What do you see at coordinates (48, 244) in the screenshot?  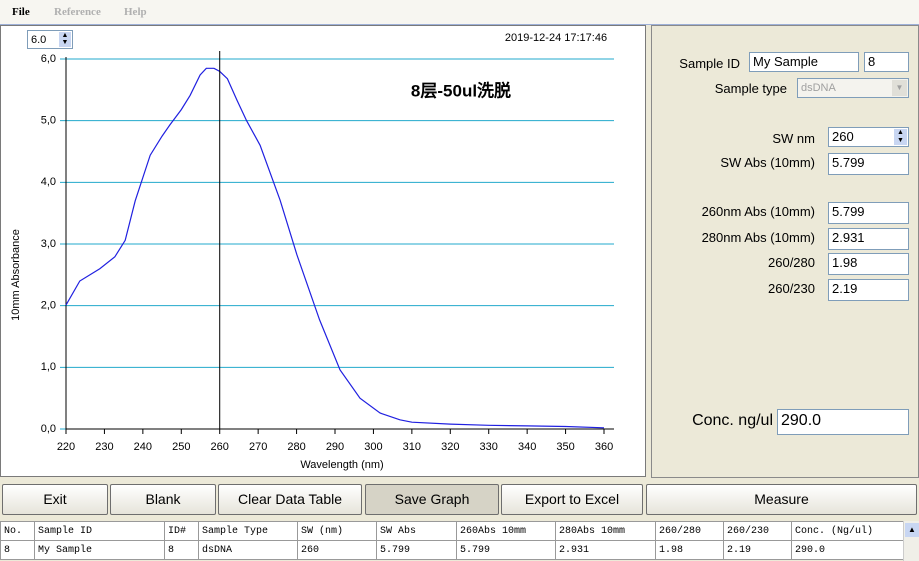 I see `y-tick-label: 3,0` at bounding box center [48, 244].